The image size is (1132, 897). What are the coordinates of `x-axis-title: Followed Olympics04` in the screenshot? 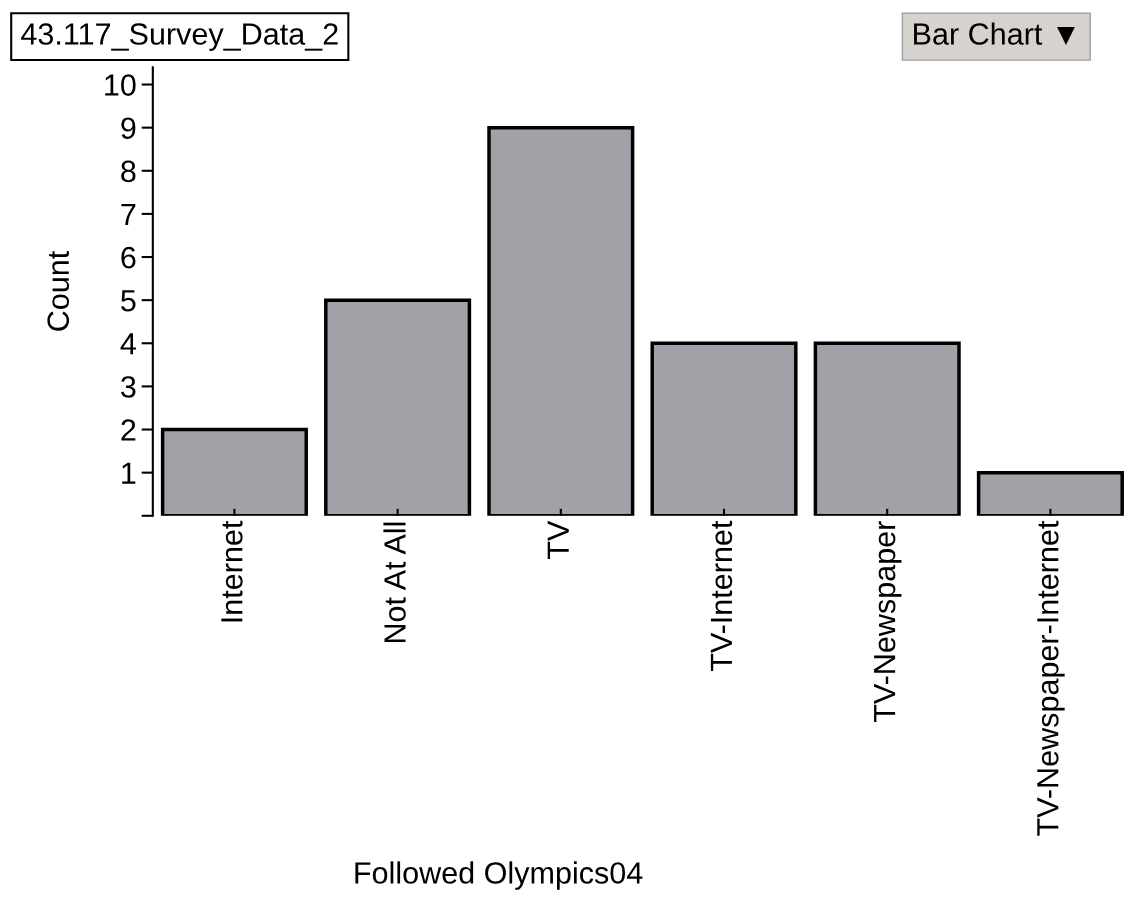 It's located at (499, 875).